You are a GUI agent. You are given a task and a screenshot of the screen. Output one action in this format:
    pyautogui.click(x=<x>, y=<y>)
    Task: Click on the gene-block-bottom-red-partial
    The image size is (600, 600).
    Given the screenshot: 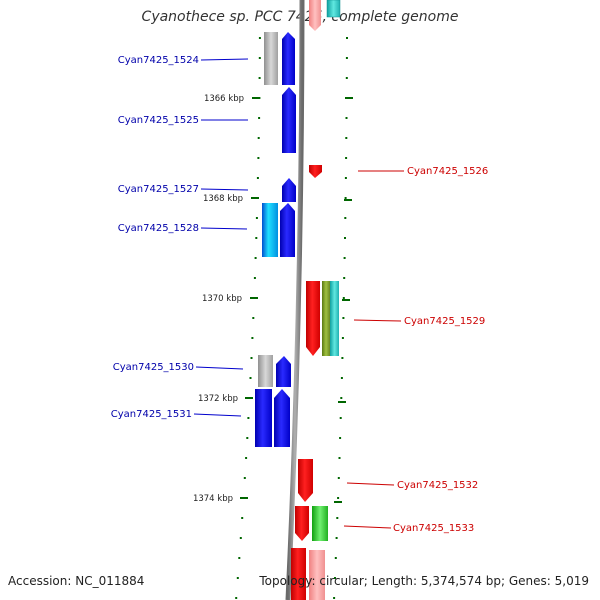 What is the action you would take?
    pyautogui.click(x=298, y=574)
    